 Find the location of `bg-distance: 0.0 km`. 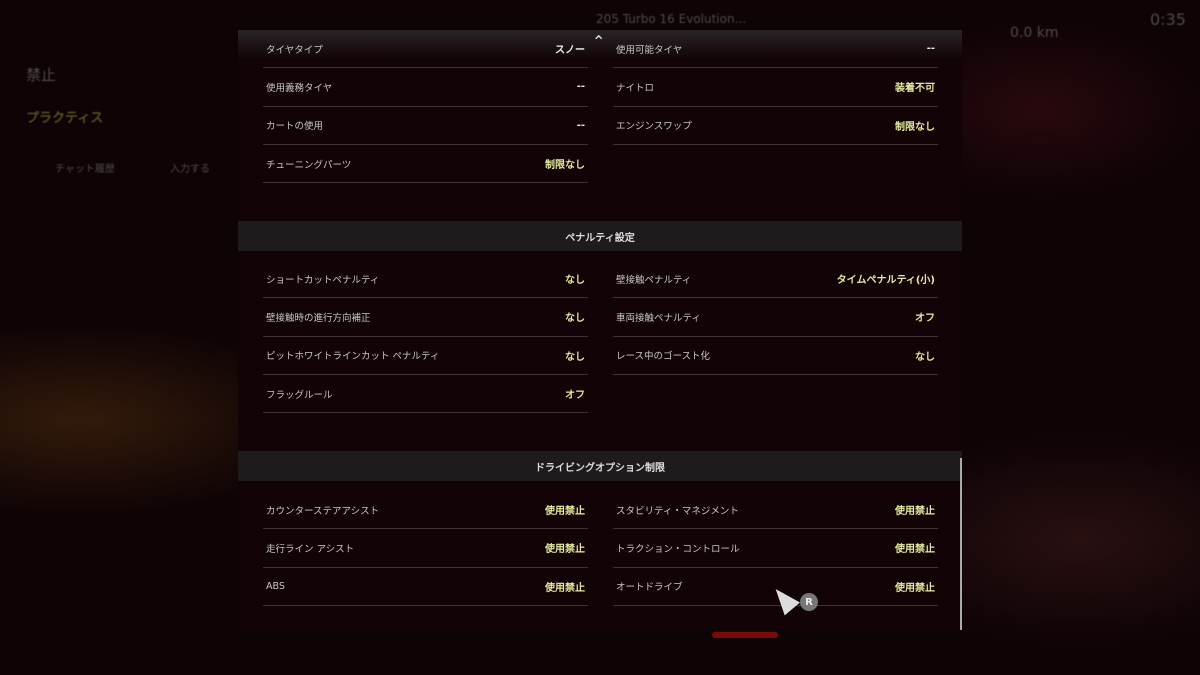

bg-distance: 0.0 km is located at coordinates (1034, 33).